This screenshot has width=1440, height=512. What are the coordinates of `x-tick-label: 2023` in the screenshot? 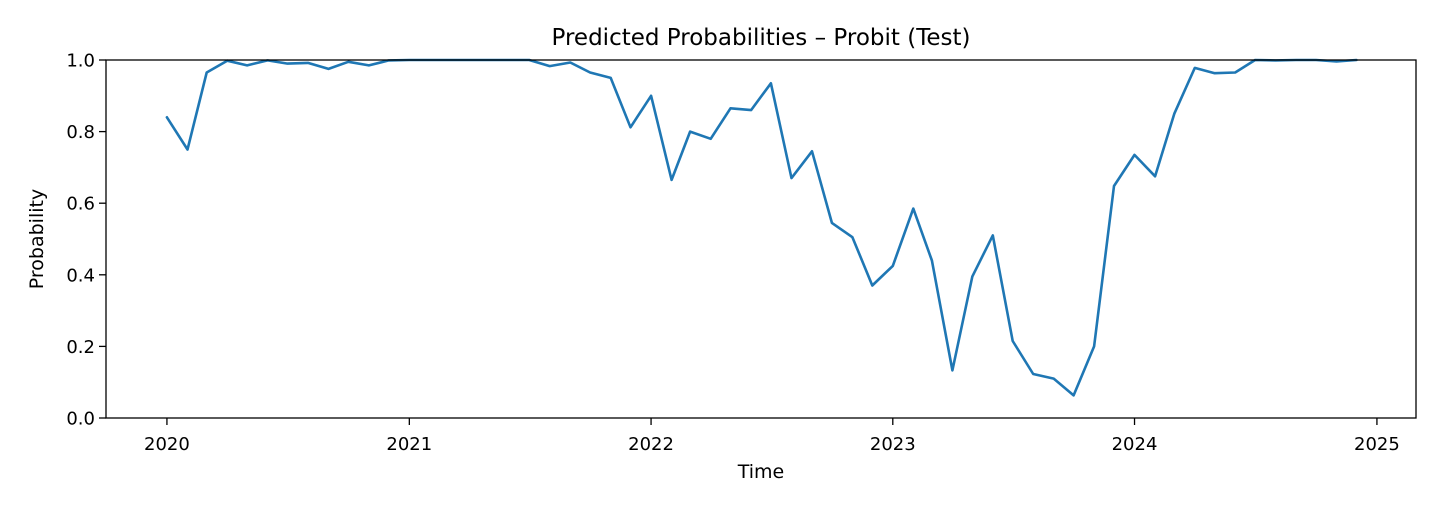 It's located at (893, 444).